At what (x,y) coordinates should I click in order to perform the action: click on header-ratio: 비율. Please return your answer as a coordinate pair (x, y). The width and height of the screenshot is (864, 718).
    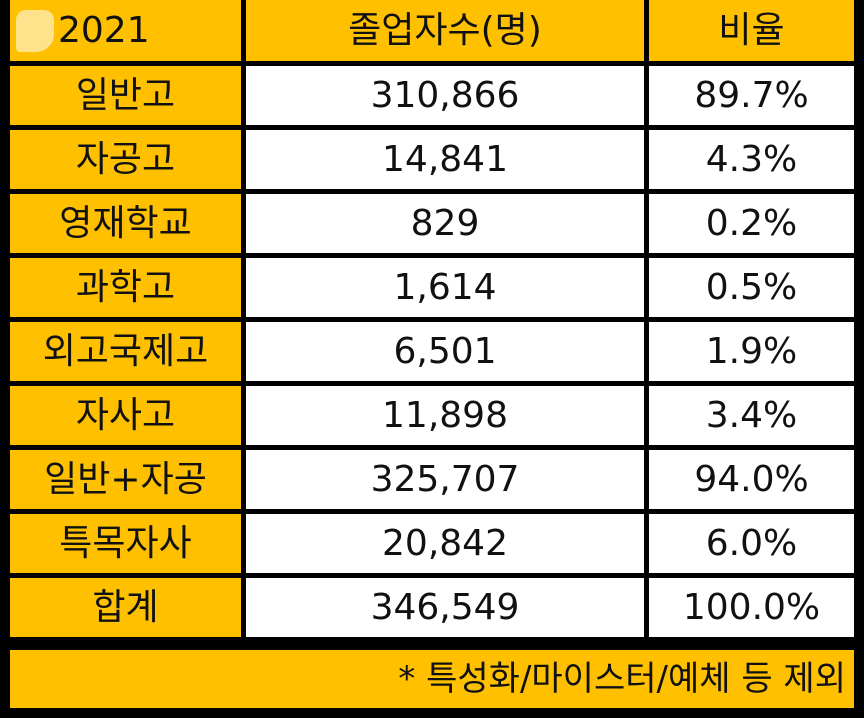
    Looking at the image, I should click on (751, 33).